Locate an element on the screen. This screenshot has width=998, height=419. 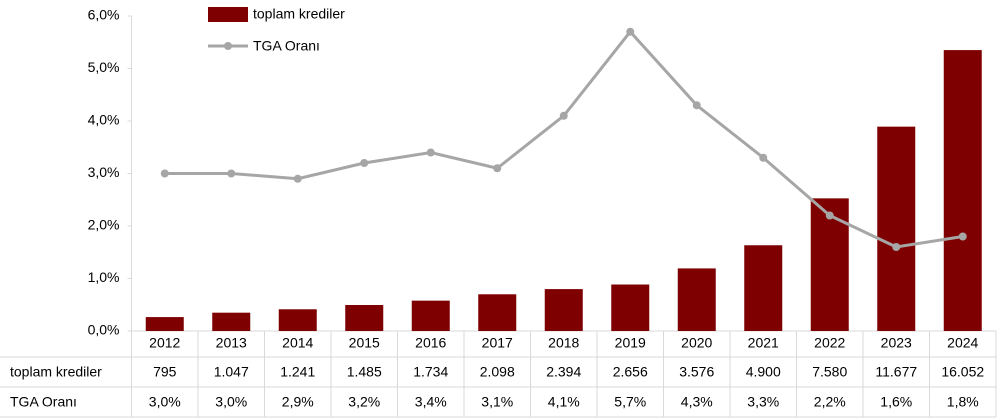
legend-marker is located at coordinates (228, 46).